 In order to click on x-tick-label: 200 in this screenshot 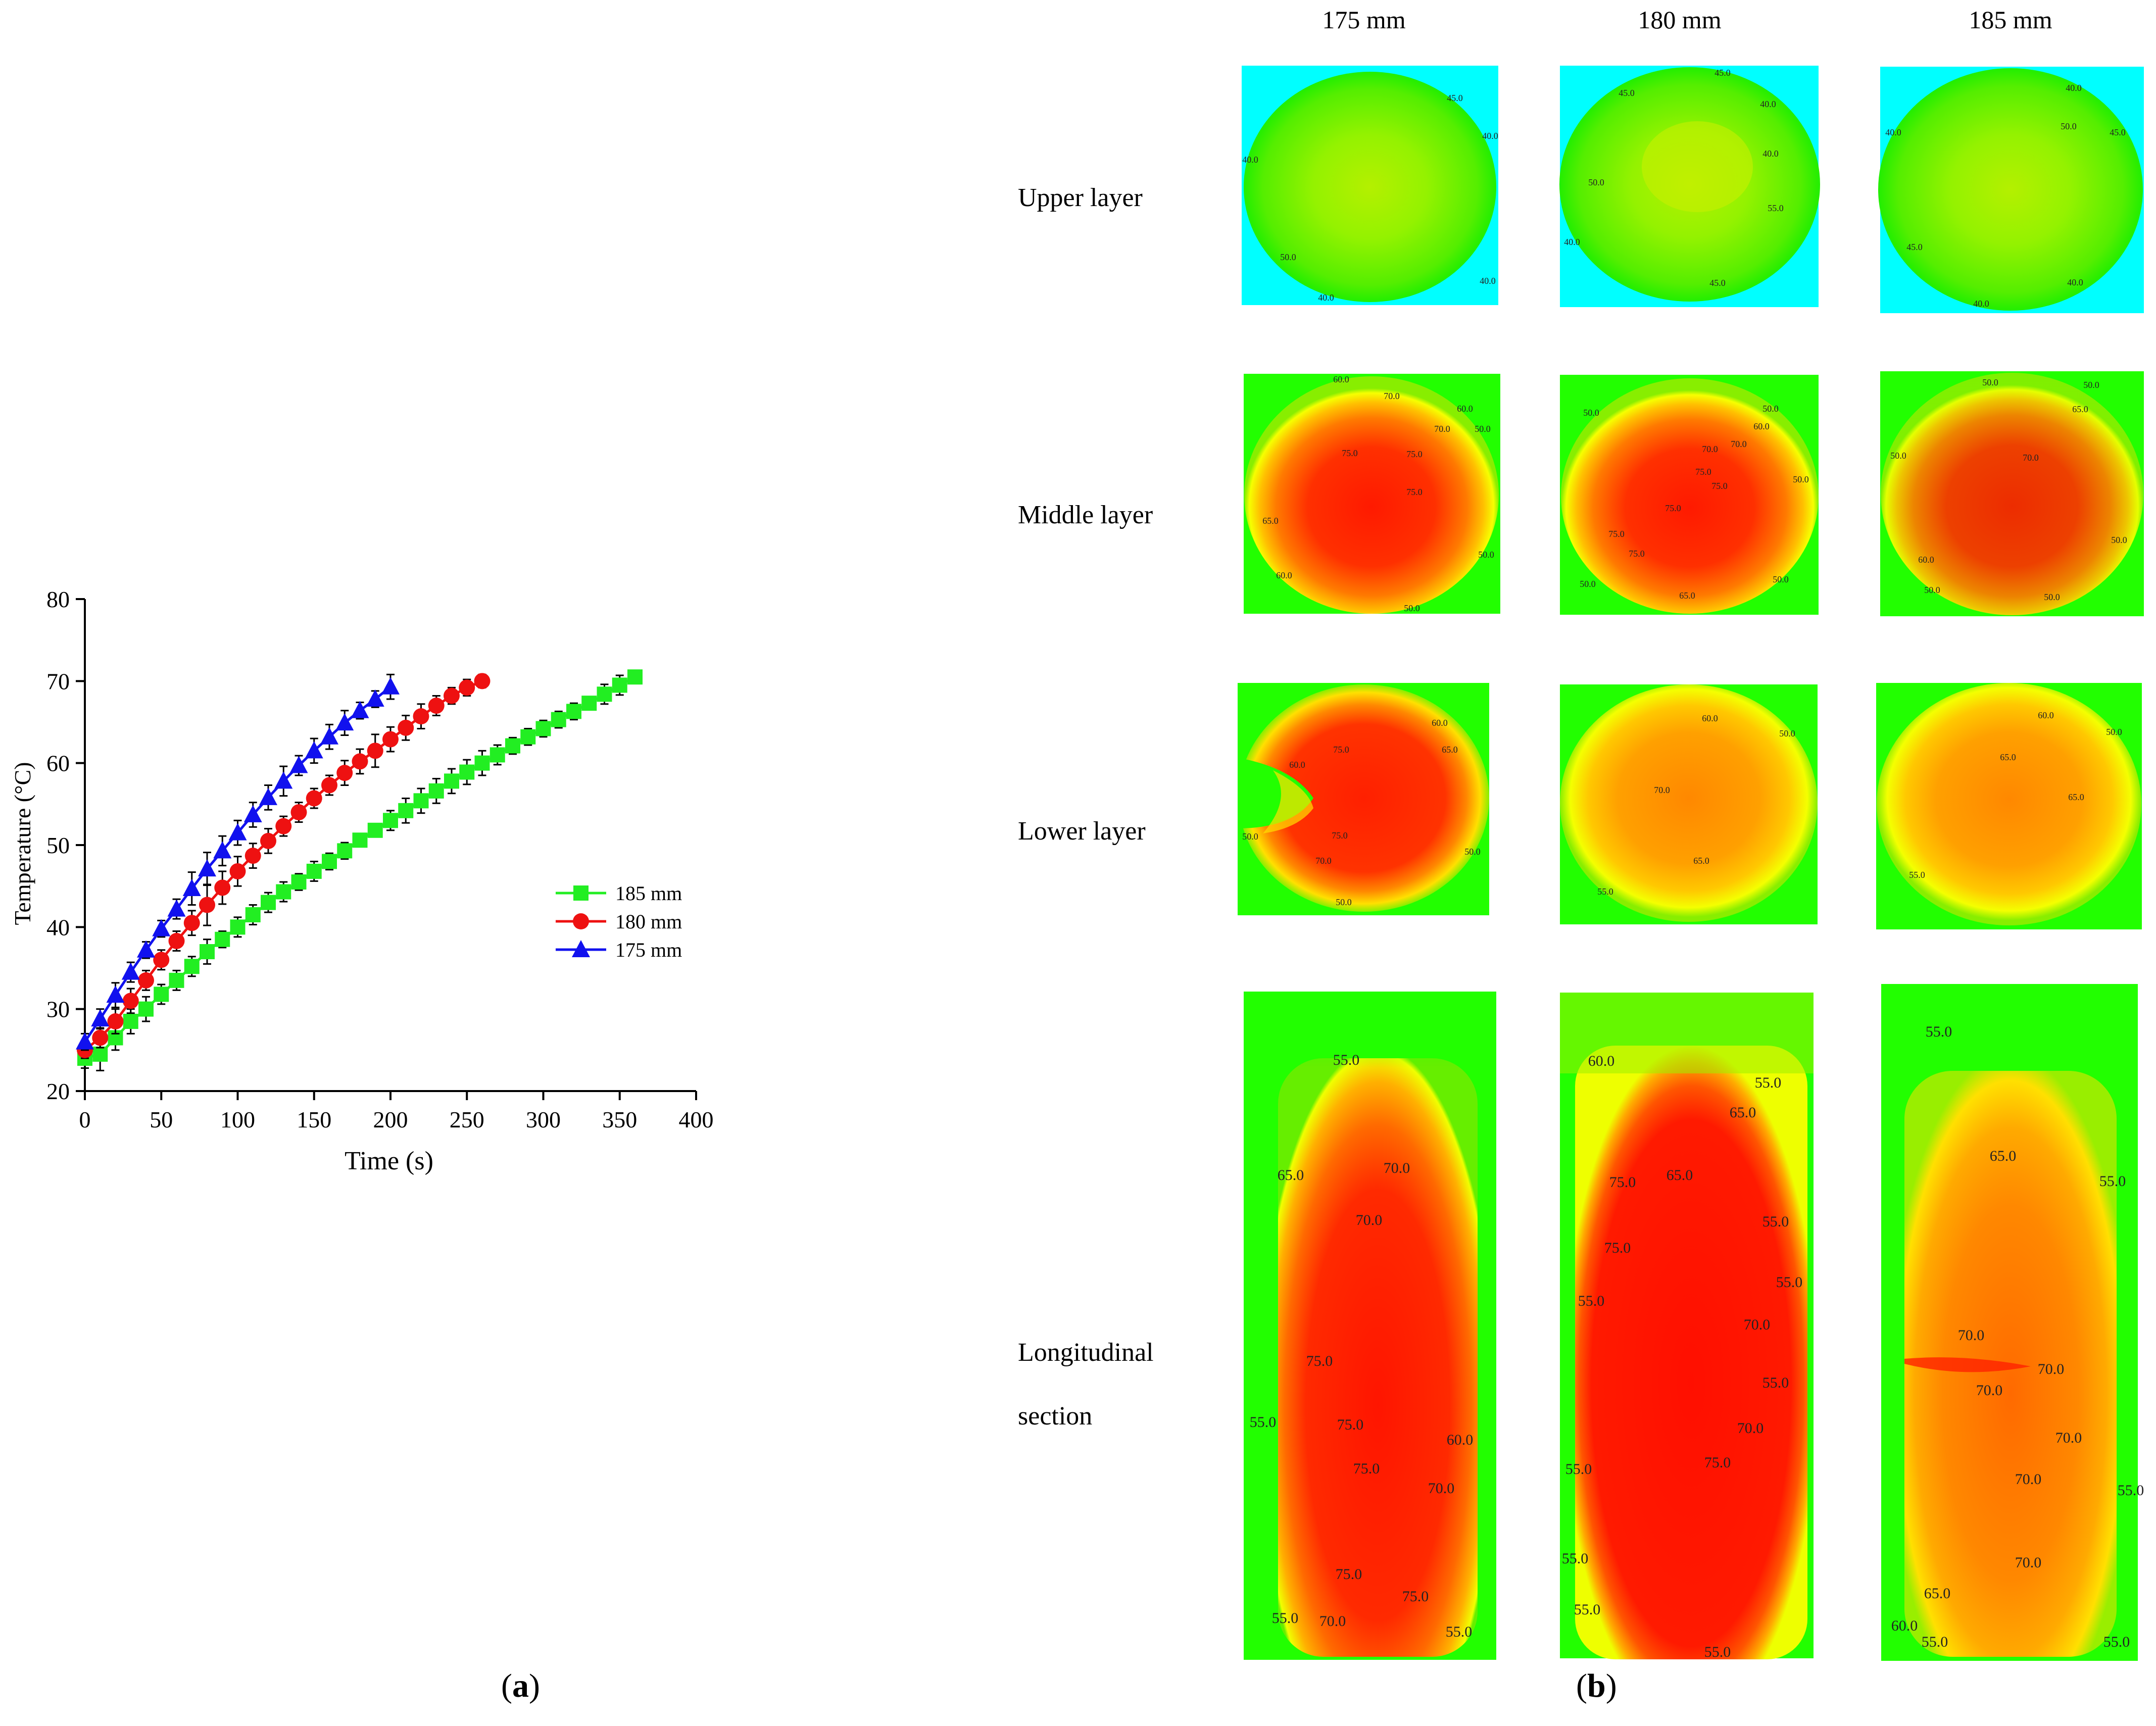, I will do `click(390, 1119)`.